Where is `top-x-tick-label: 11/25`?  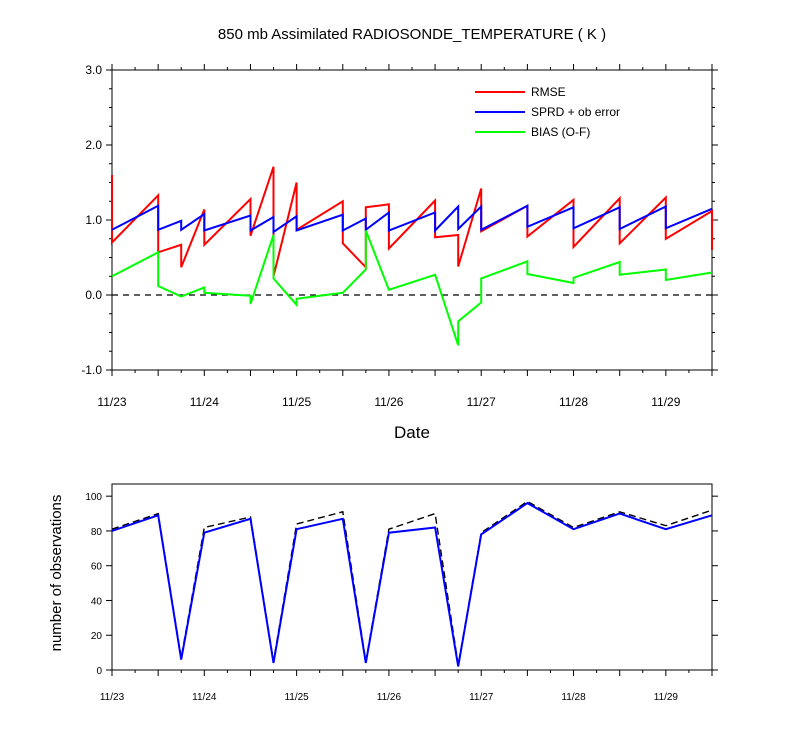
top-x-tick-label: 11/25 is located at coordinates (296, 402).